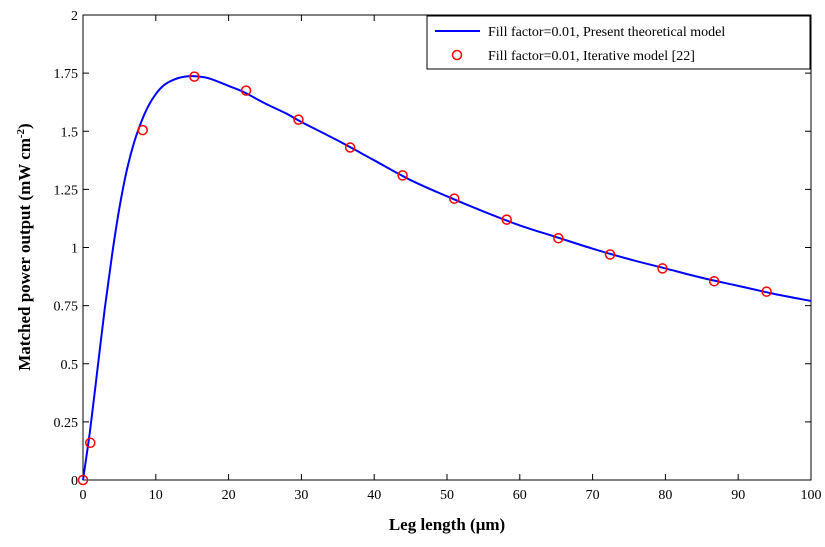 This screenshot has height=547, width=825. Describe the element at coordinates (447, 495) in the screenshot. I see `x-tick-label: 50` at that location.